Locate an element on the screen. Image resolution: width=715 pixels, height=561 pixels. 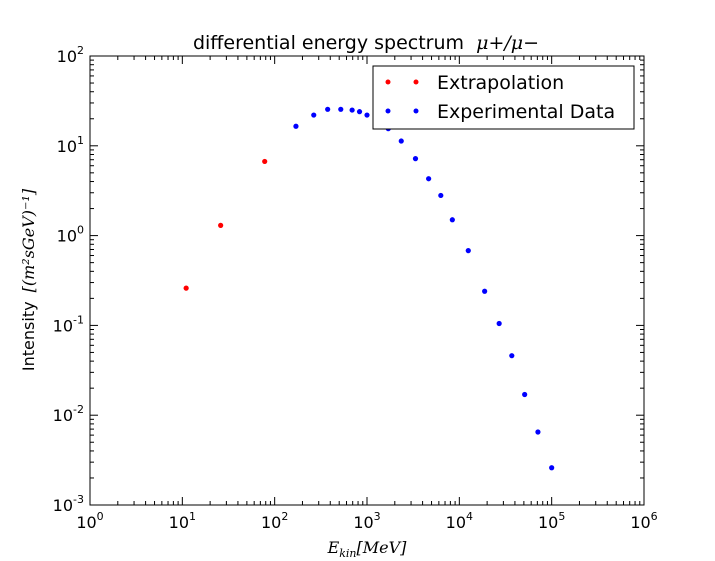
x-axis-label-symbol: E is located at coordinates (333, 547).